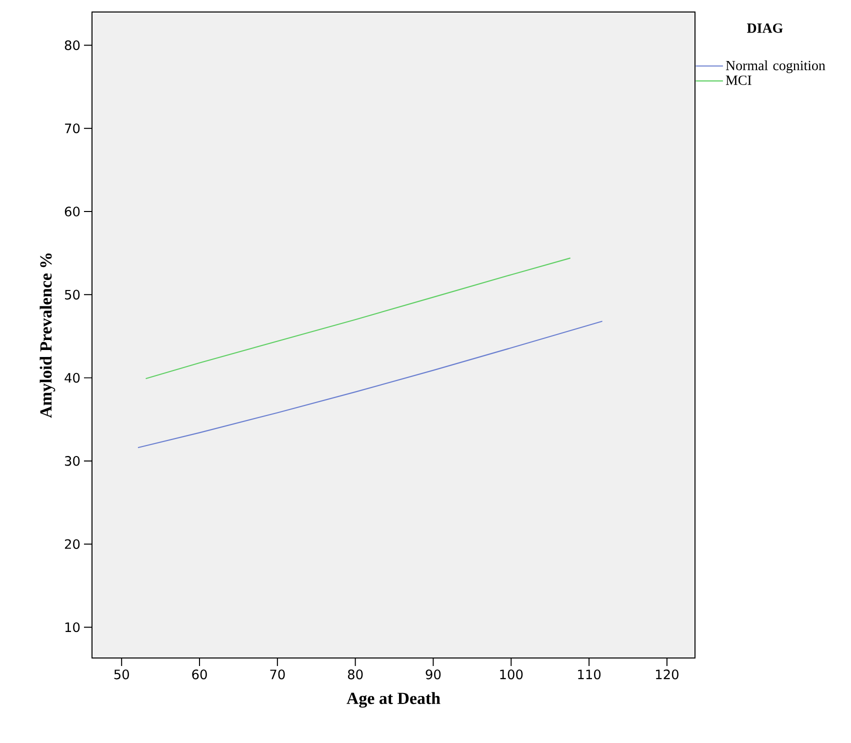 The image size is (851, 743). What do you see at coordinates (72, 45) in the screenshot?
I see `y-tick-label: 80` at bounding box center [72, 45].